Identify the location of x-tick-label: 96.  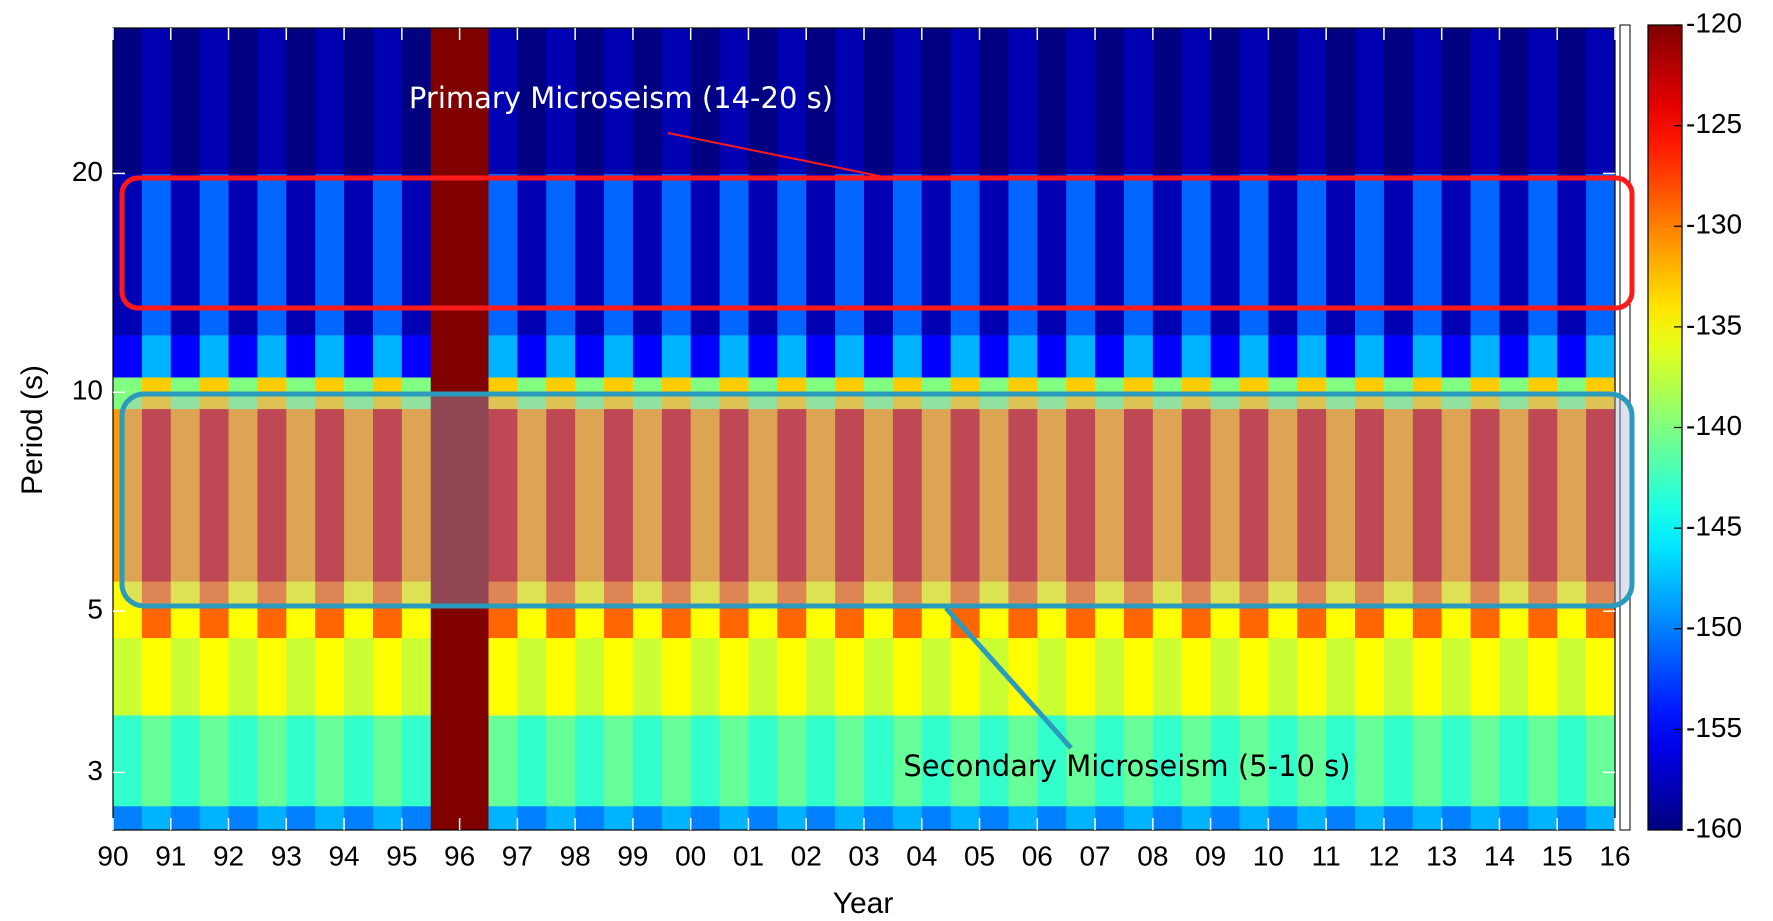
(459, 855).